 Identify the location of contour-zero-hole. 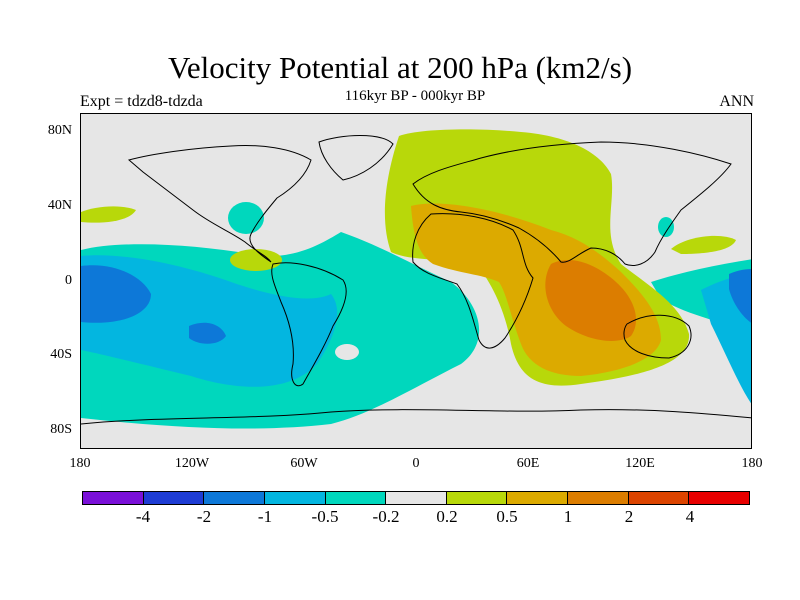
(347, 352).